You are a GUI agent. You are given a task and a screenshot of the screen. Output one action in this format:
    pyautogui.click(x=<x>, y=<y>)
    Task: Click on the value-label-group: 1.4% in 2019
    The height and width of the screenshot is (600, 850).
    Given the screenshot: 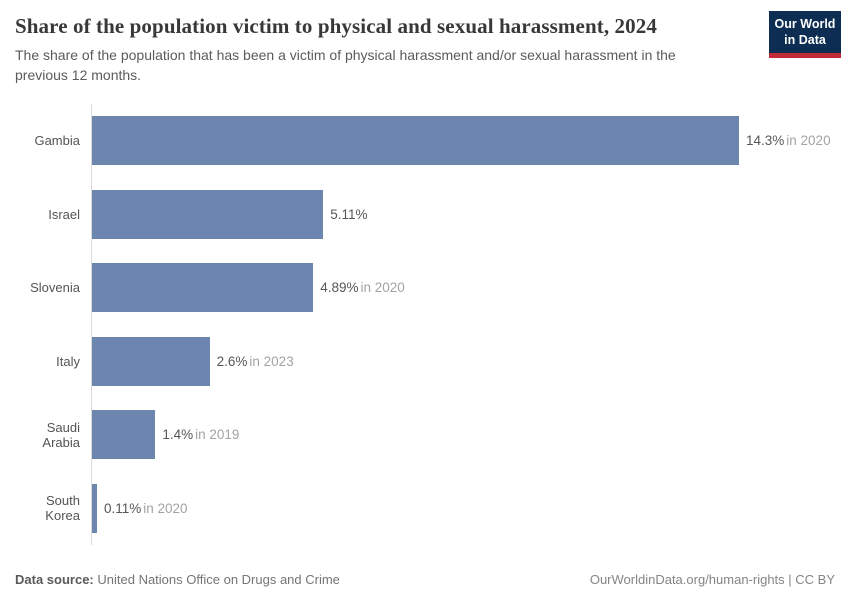 What is the action you would take?
    pyautogui.click(x=200, y=434)
    